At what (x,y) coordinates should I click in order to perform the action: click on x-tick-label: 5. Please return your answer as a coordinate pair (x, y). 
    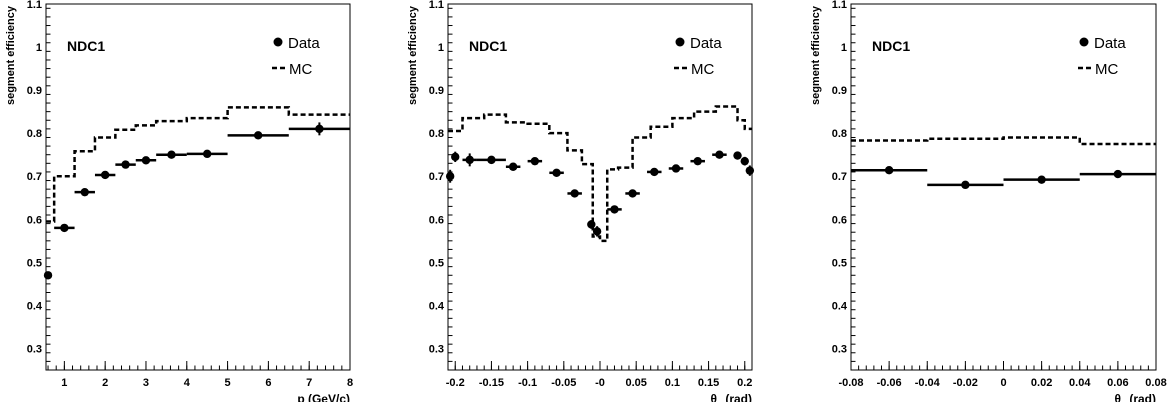
    Looking at the image, I should click on (228, 383).